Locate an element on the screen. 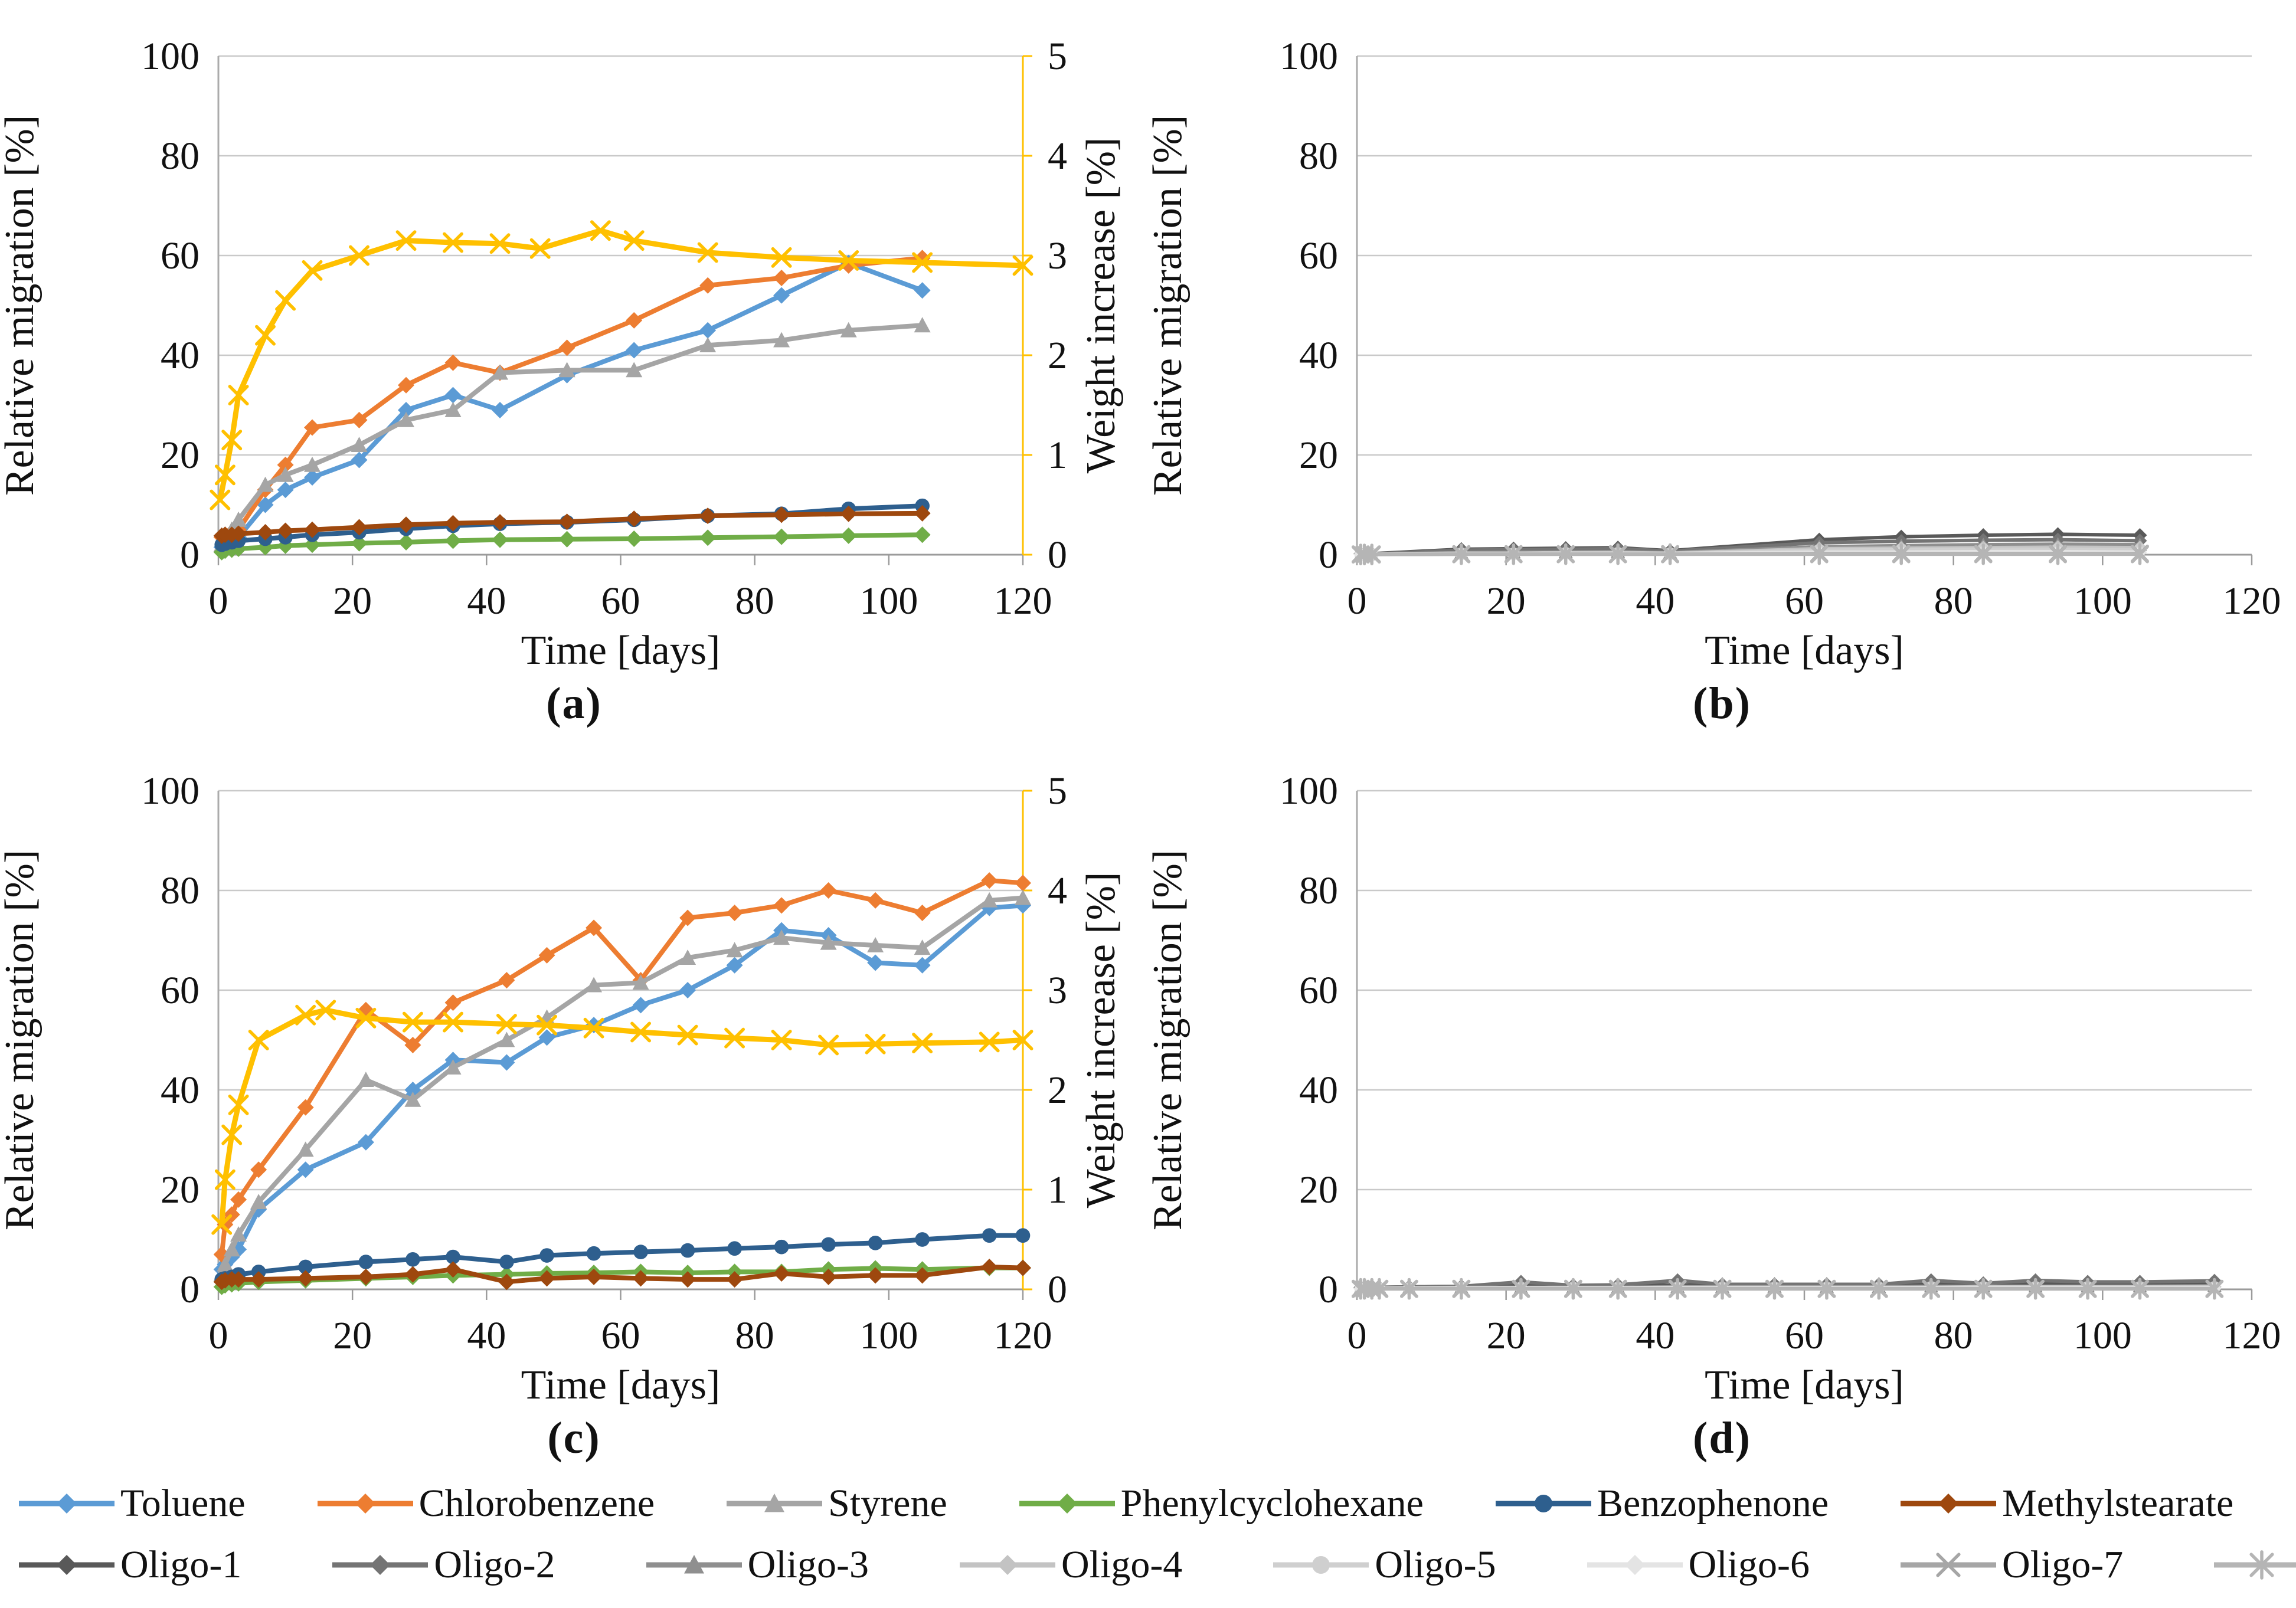  legend-label: Oligo-1 is located at coordinates (181, 1564).